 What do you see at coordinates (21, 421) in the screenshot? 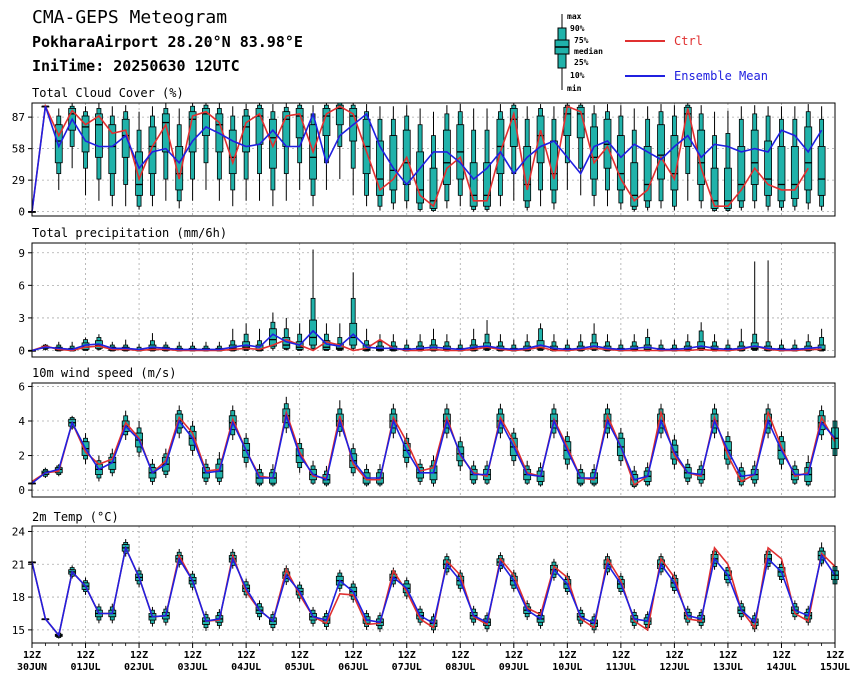
I see `y-tick-label: 4` at bounding box center [21, 421].